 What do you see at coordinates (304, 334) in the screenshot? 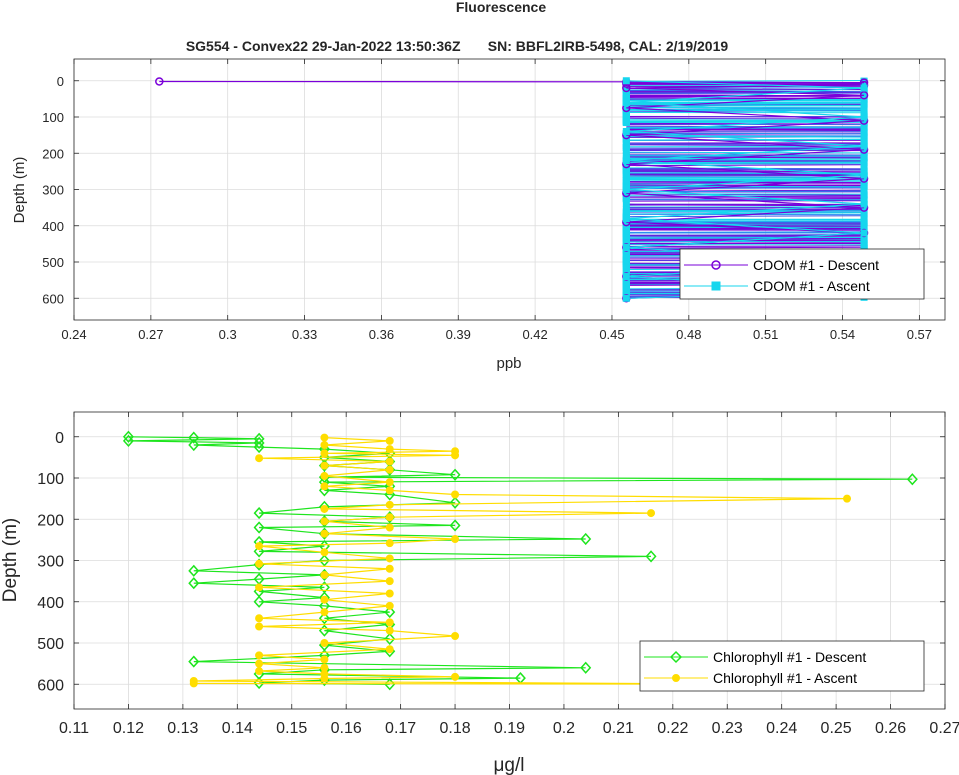
I see `x-tick-label: 0.33` at bounding box center [304, 334].